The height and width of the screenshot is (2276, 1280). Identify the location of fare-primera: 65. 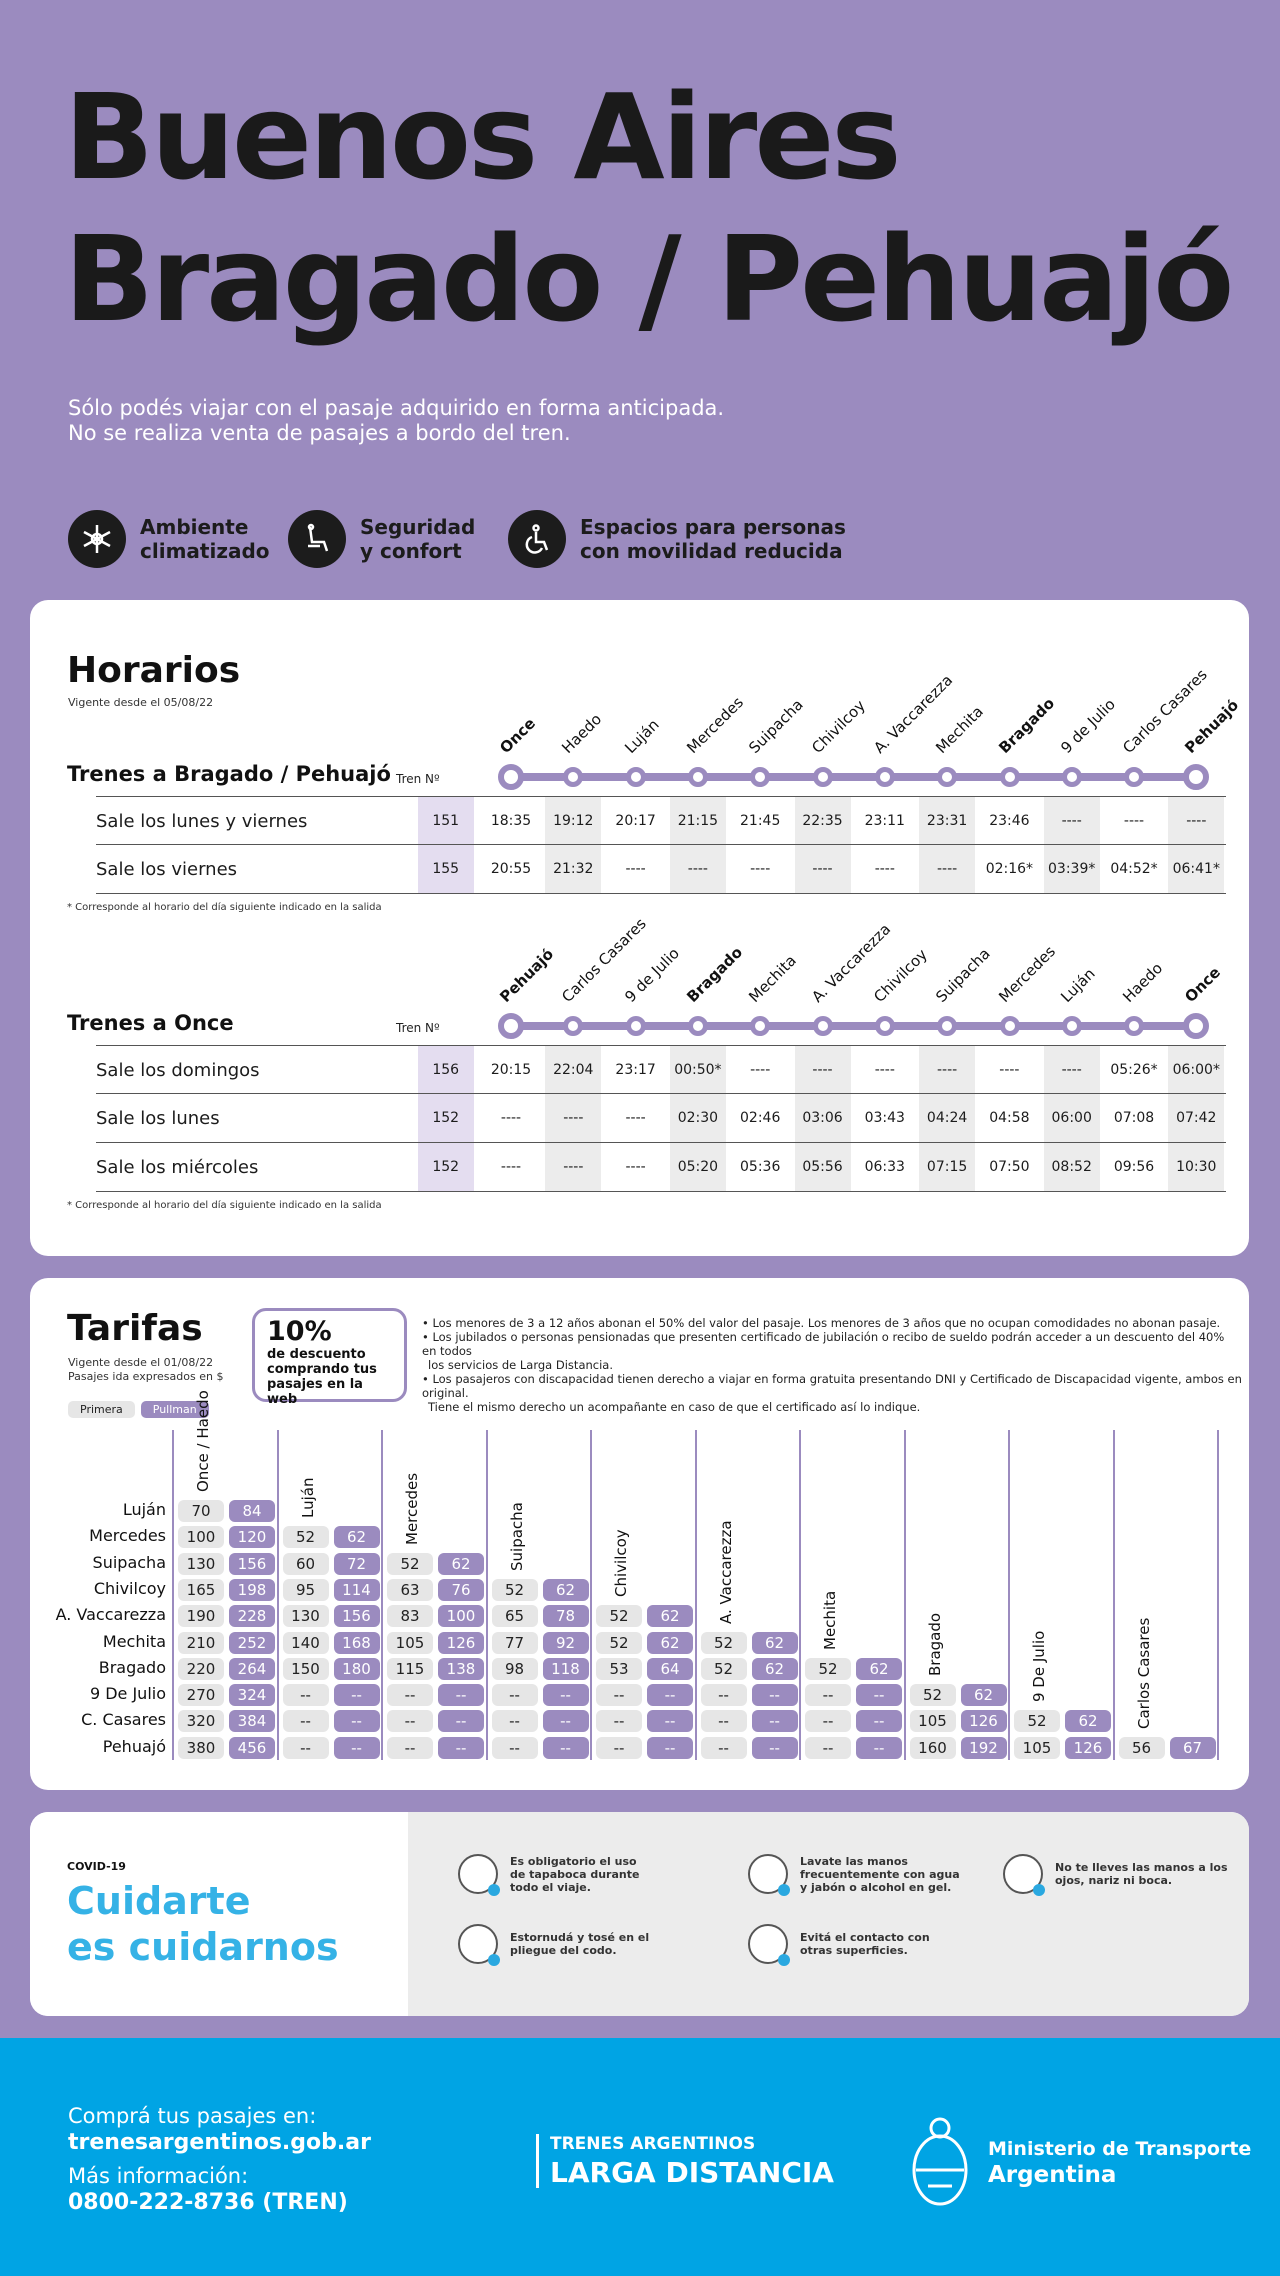
(514, 1616).